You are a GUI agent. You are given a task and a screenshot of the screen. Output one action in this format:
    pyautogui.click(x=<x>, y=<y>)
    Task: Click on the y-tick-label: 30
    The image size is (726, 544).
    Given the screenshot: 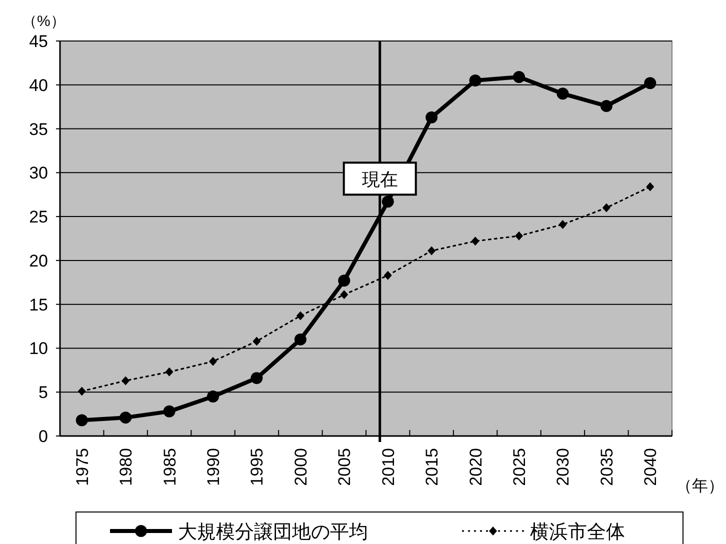 What is the action you would take?
    pyautogui.click(x=38, y=173)
    